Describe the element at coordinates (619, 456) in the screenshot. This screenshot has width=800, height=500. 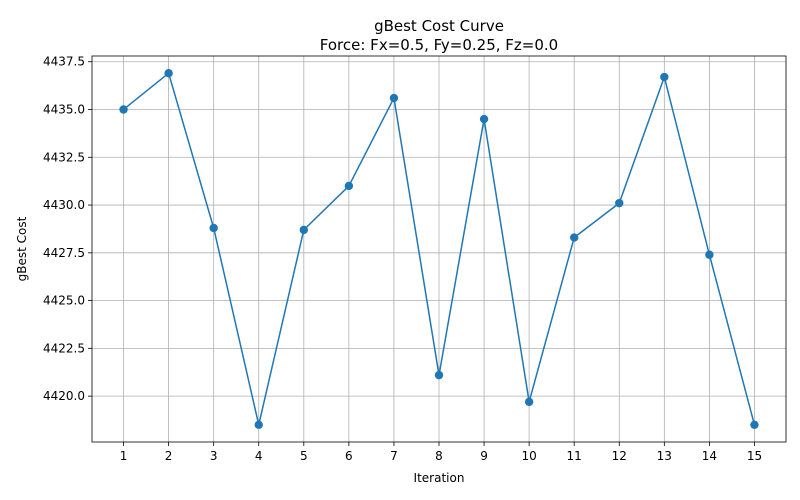
I see `x-tick-label: 12` at that location.